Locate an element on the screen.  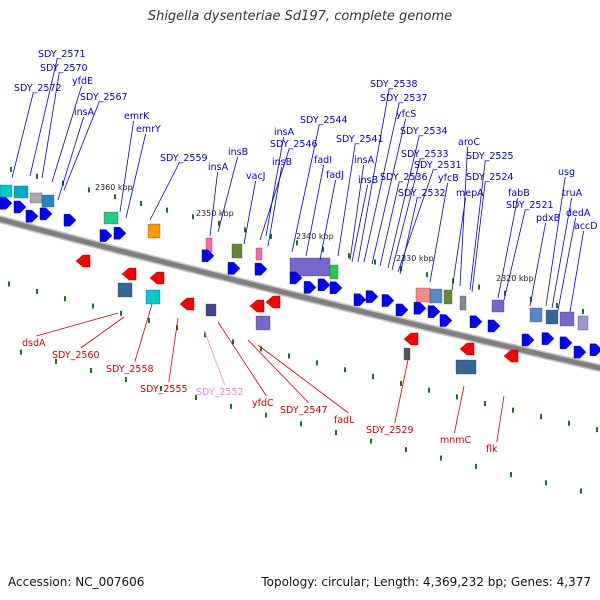
gene-label-forward: usg is located at coordinates (566, 172).